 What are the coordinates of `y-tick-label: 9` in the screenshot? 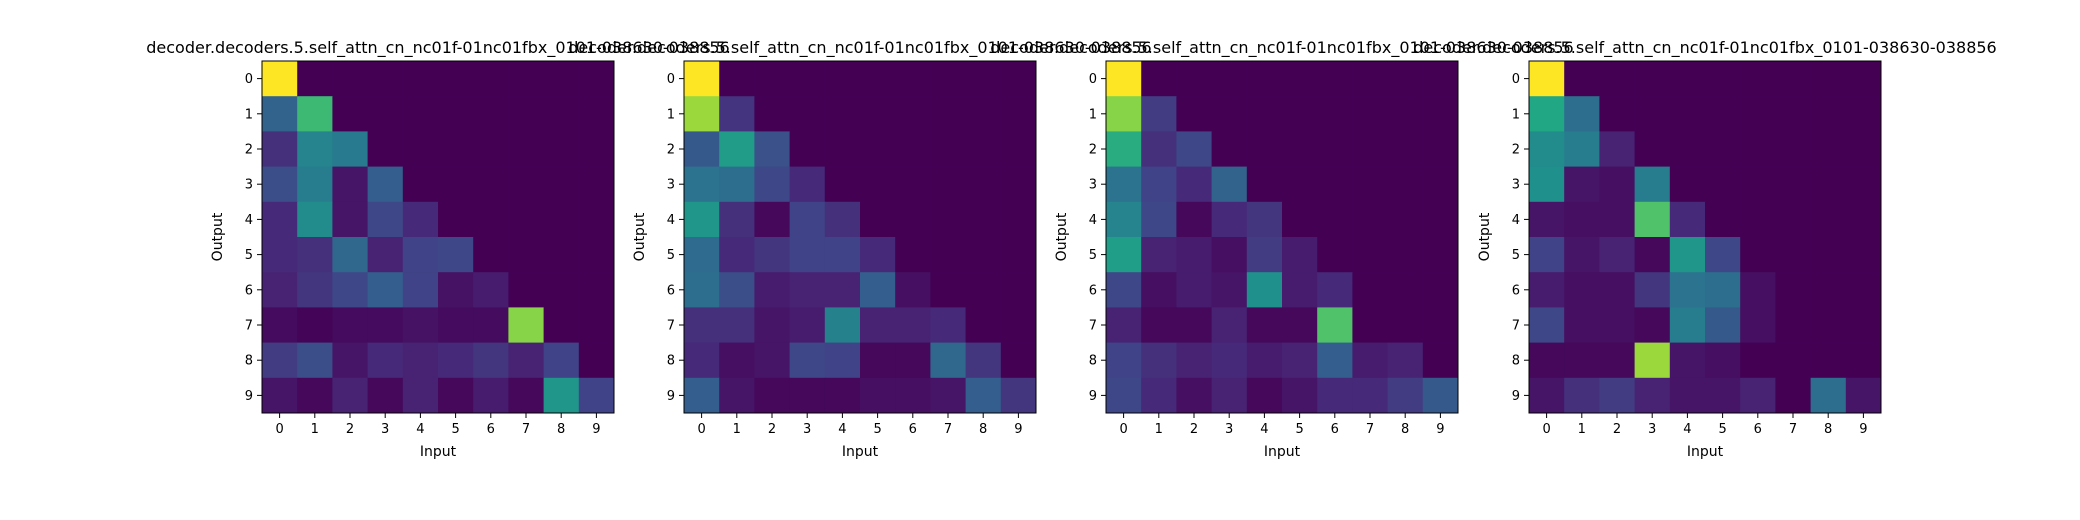 It's located at (1516, 396).